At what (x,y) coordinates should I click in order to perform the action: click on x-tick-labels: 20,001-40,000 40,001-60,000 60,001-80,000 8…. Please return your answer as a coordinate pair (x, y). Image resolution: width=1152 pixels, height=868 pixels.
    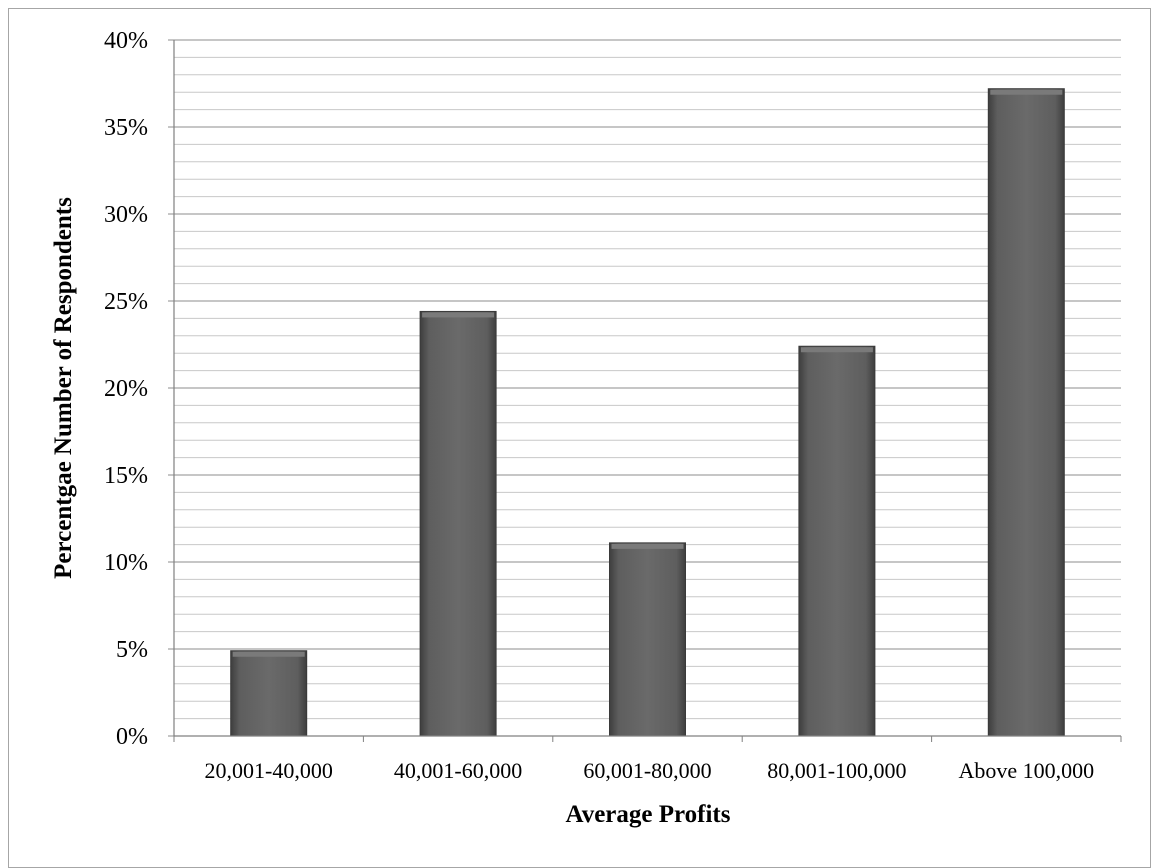
    Looking at the image, I should click on (650, 770).